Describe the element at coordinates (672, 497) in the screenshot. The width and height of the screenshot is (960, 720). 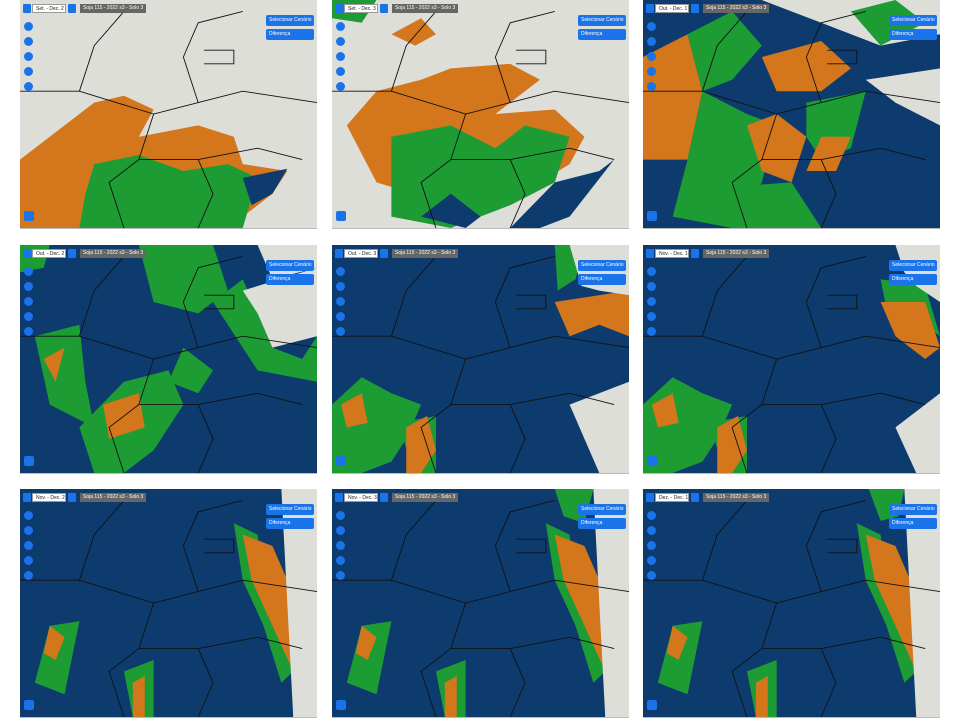
I see `period-select: Dez. - Dec. 1` at that location.